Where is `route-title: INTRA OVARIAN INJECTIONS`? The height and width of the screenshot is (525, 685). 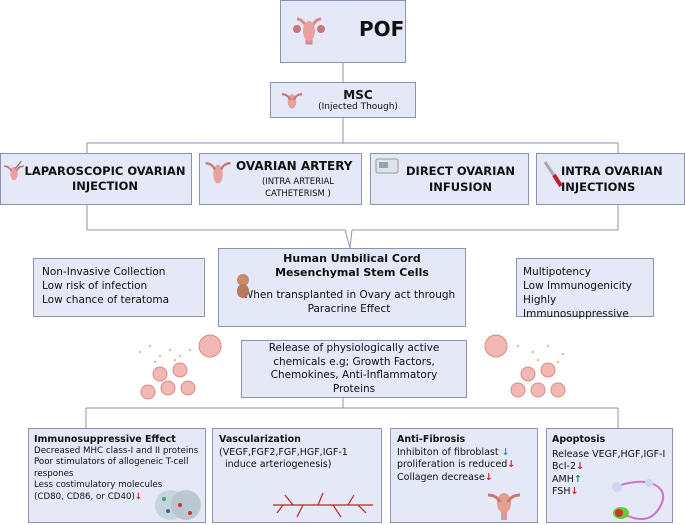
route-title: INTRA OVARIAN INJECTIONS is located at coordinates (612, 179).